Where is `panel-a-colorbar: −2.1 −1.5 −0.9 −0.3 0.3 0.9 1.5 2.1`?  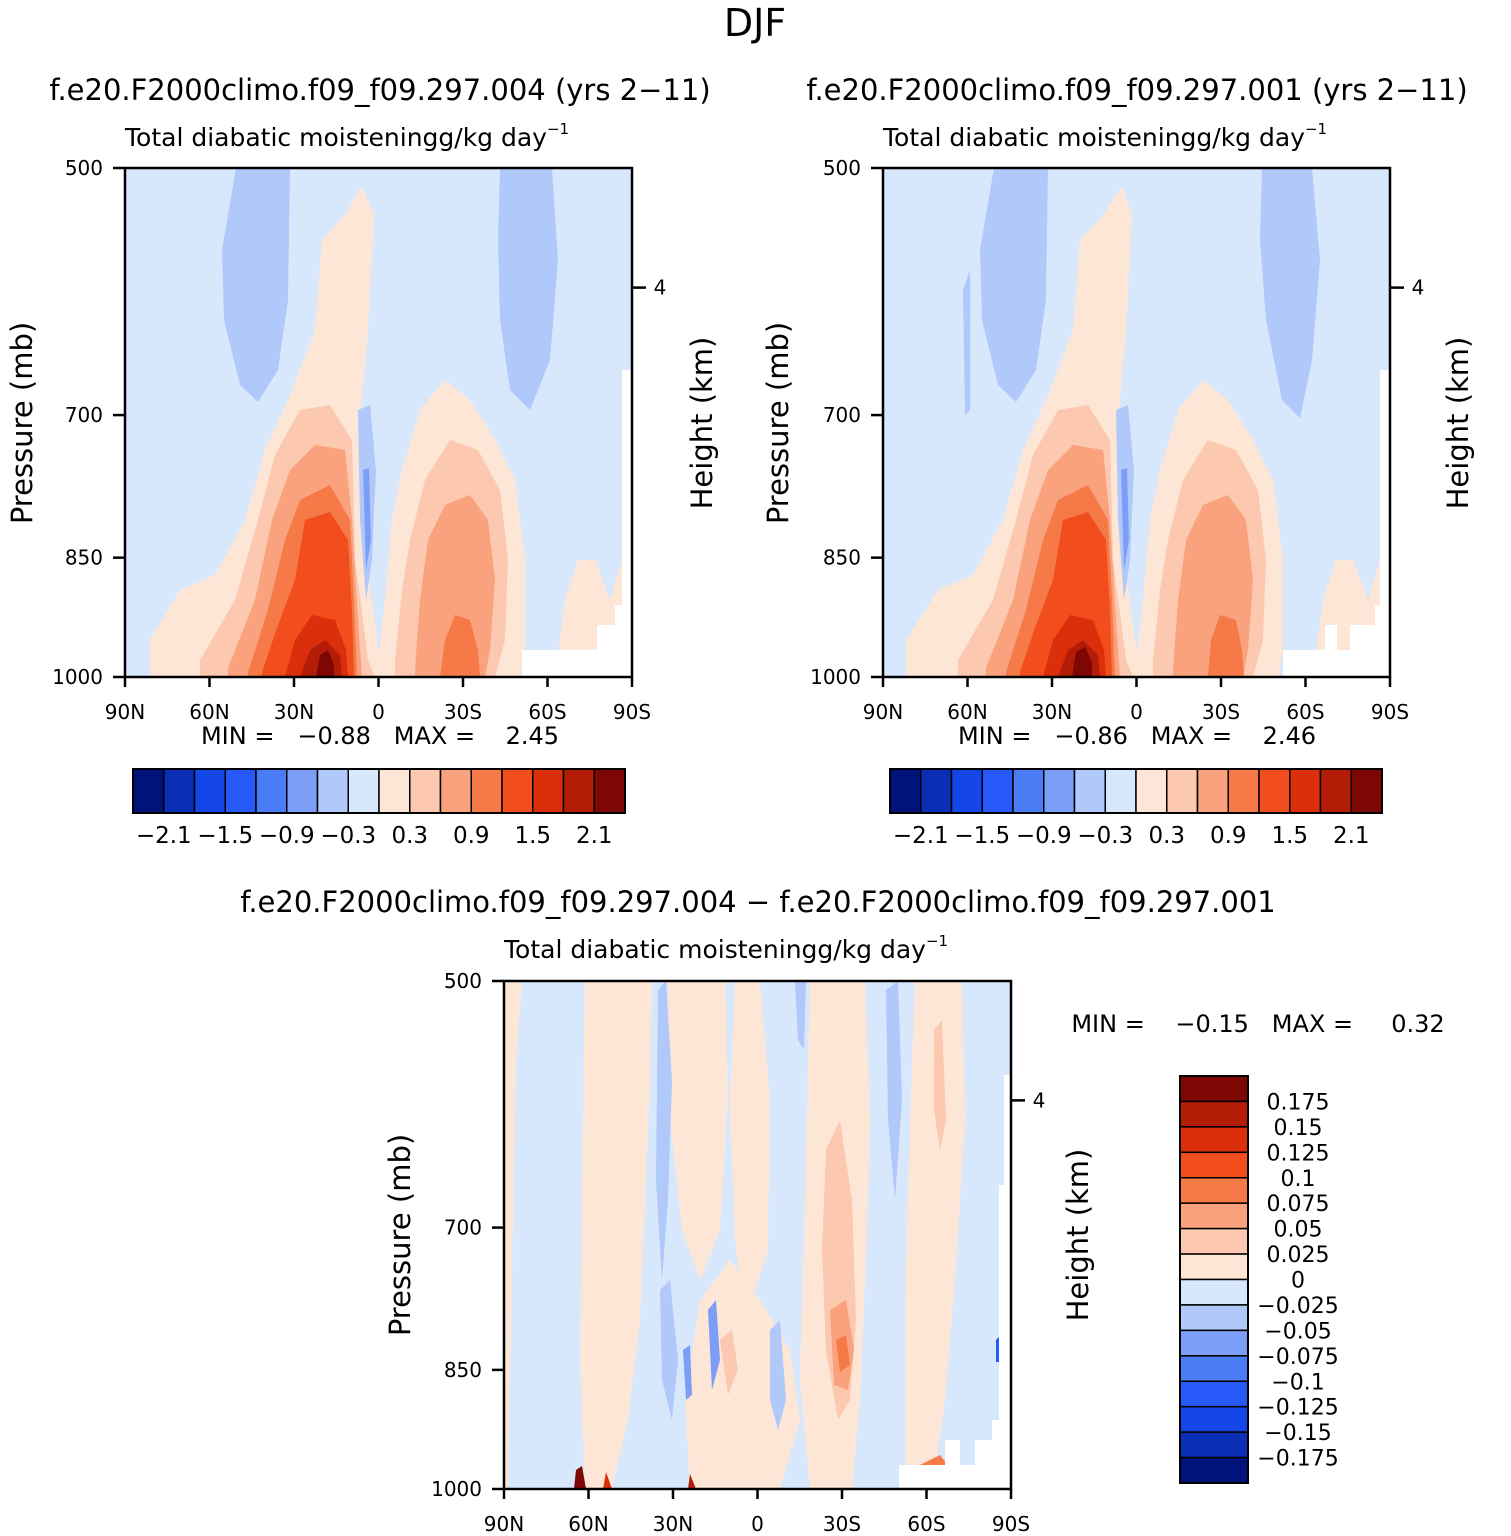
panel-a-colorbar: −2.1 −1.5 −0.9 −0.3 0.3 0.9 1.5 2.1 is located at coordinates (379, 808).